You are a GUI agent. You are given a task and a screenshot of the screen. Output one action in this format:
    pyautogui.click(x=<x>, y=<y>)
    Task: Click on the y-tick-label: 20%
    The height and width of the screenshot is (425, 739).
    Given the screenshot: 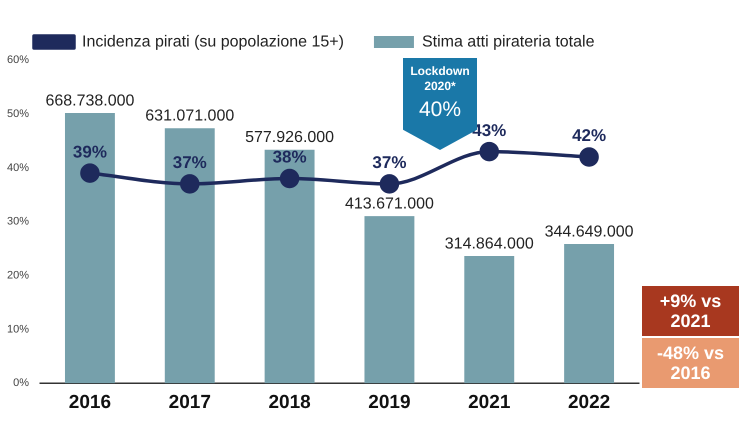 What is the action you would take?
    pyautogui.click(x=18, y=276)
    